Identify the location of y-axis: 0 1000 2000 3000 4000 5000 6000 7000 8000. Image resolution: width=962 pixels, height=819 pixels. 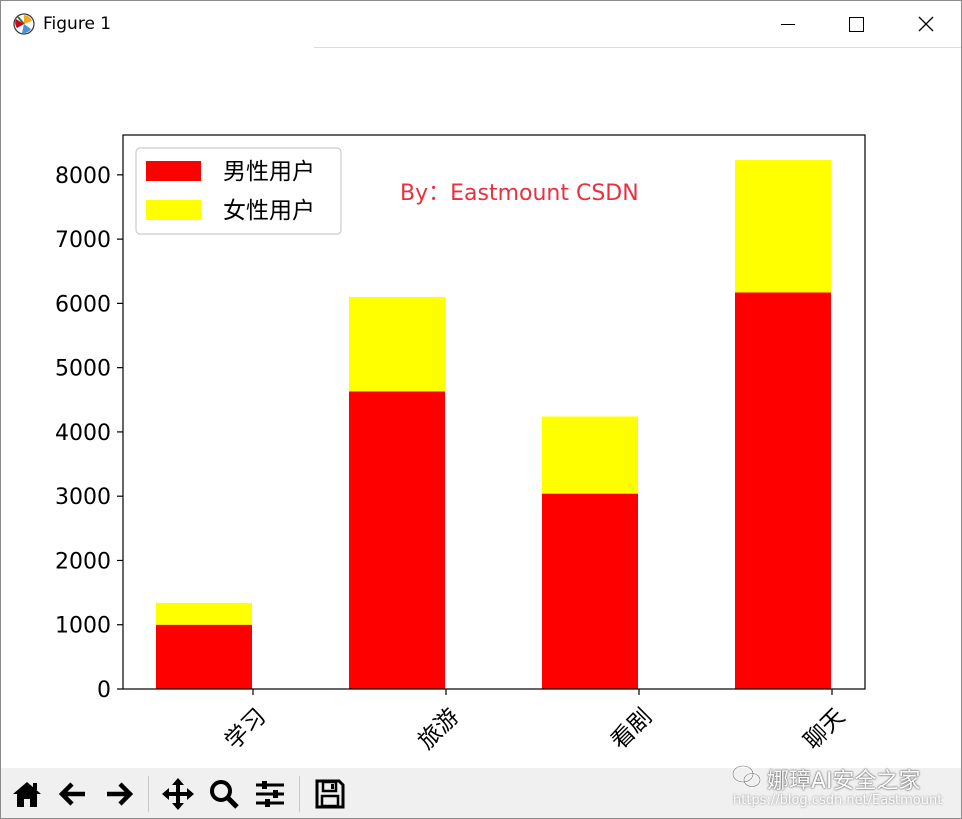
(89, 433).